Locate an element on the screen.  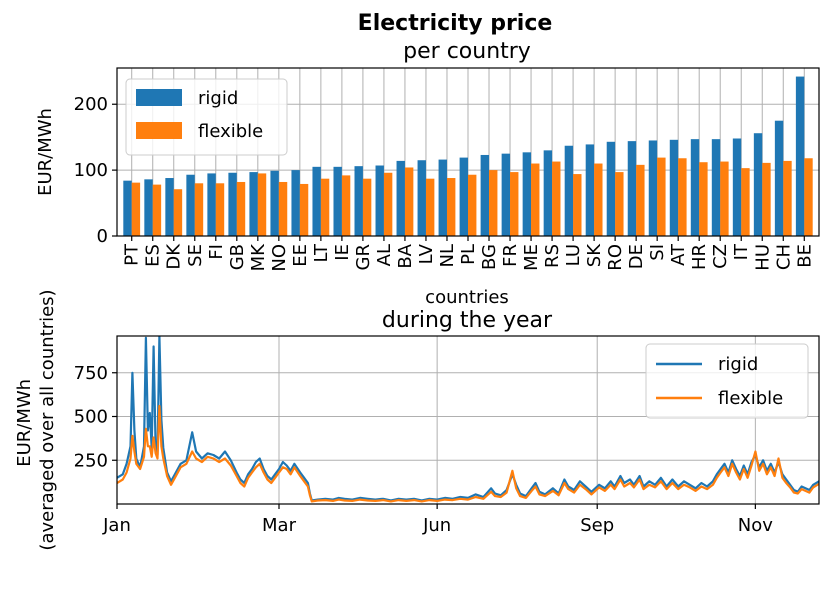
bar-rigid-NL is located at coordinates (442, 197).